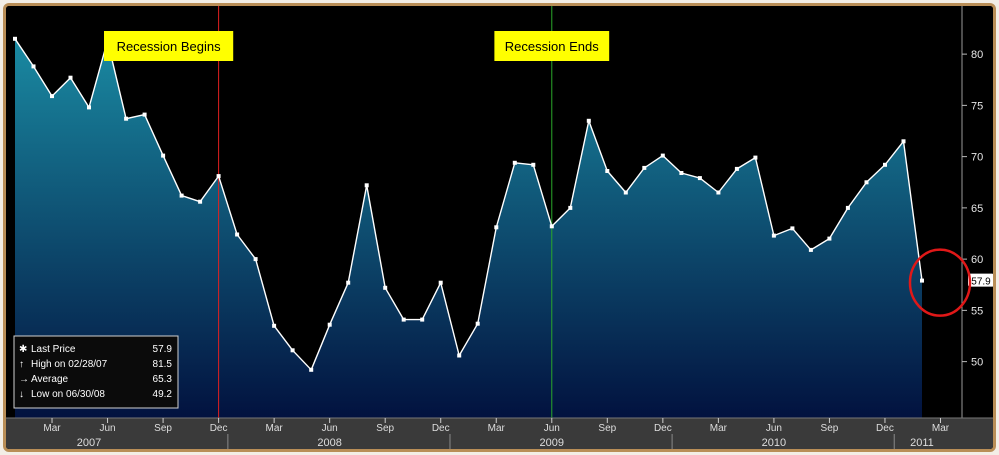 The height and width of the screenshot is (455, 999). I want to click on legend-symbol: →, so click(24, 379).